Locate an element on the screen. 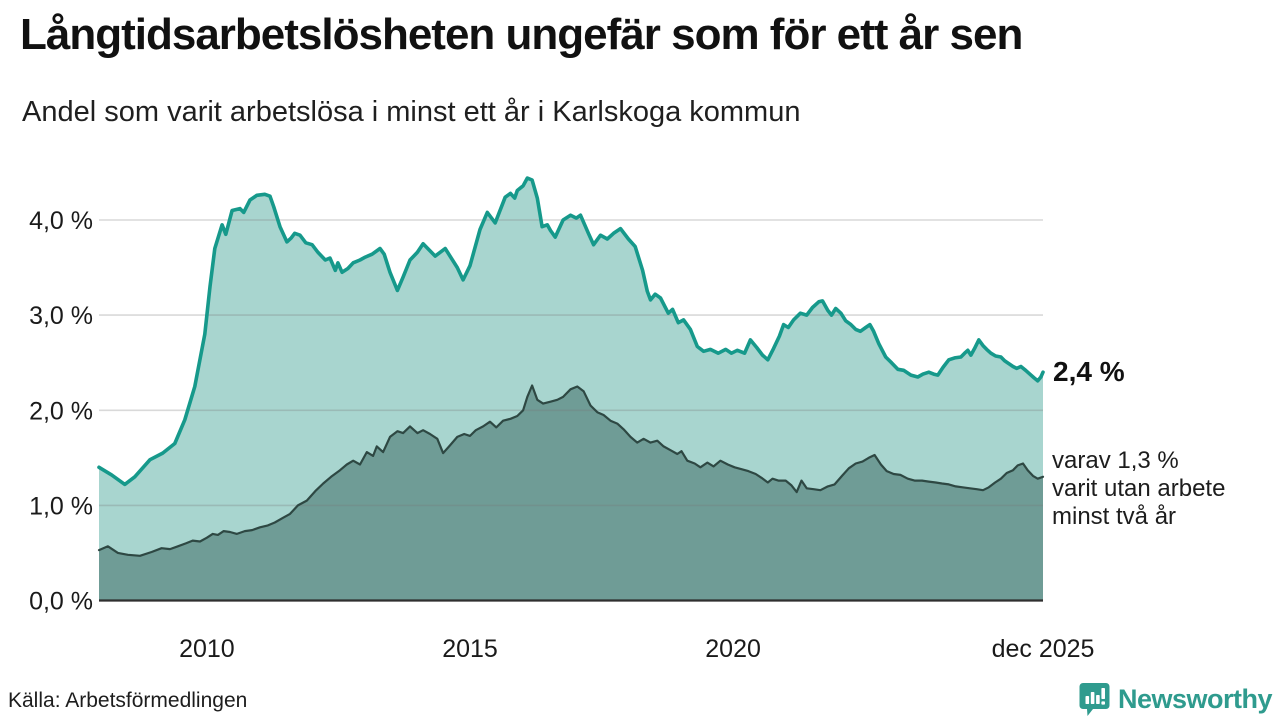 This screenshot has width=1280, height=720. x-tick-label: 2010 is located at coordinates (207, 649).